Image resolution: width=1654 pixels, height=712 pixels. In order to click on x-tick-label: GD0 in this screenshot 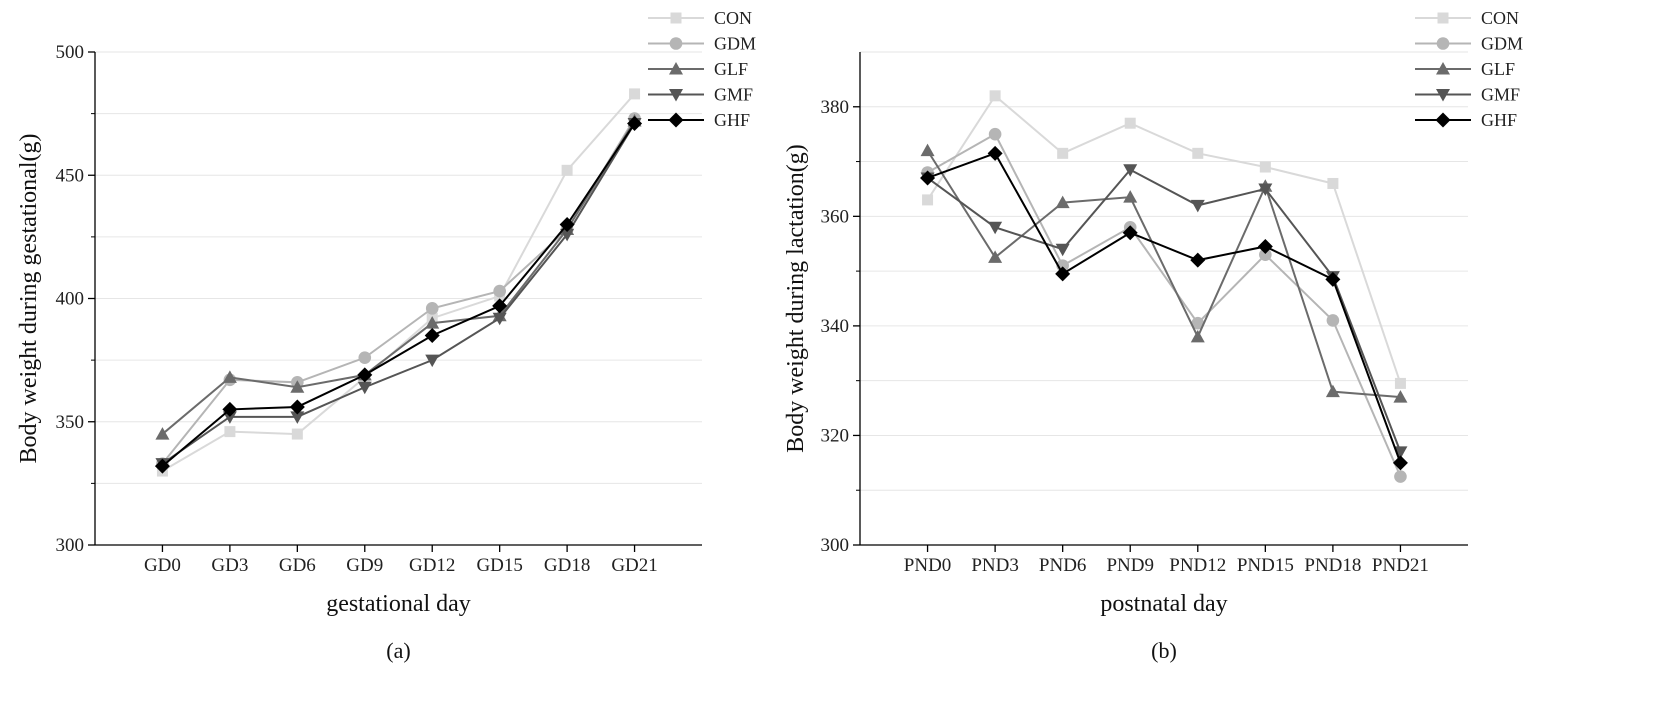, I will do `click(162, 565)`.